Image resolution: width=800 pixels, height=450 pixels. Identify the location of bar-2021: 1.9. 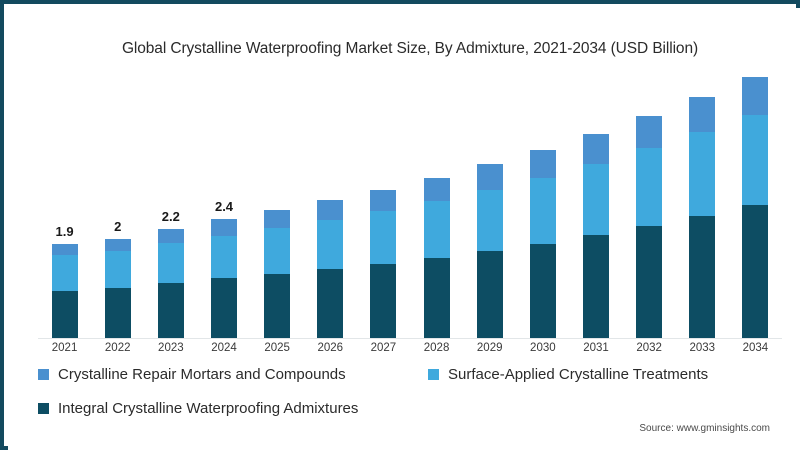
(64, 281).